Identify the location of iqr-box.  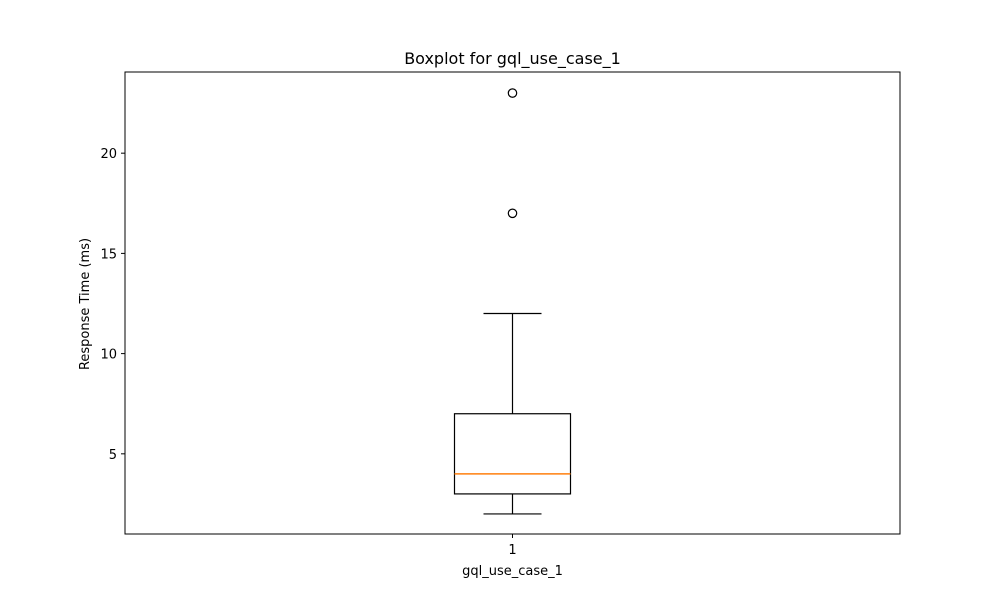
(512, 454).